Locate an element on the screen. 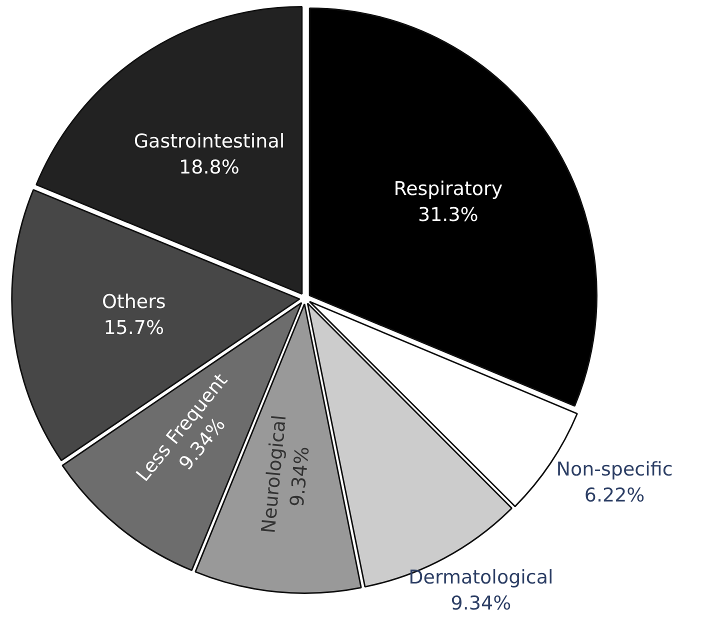  slice-label: Non-specific is located at coordinates (614, 469).